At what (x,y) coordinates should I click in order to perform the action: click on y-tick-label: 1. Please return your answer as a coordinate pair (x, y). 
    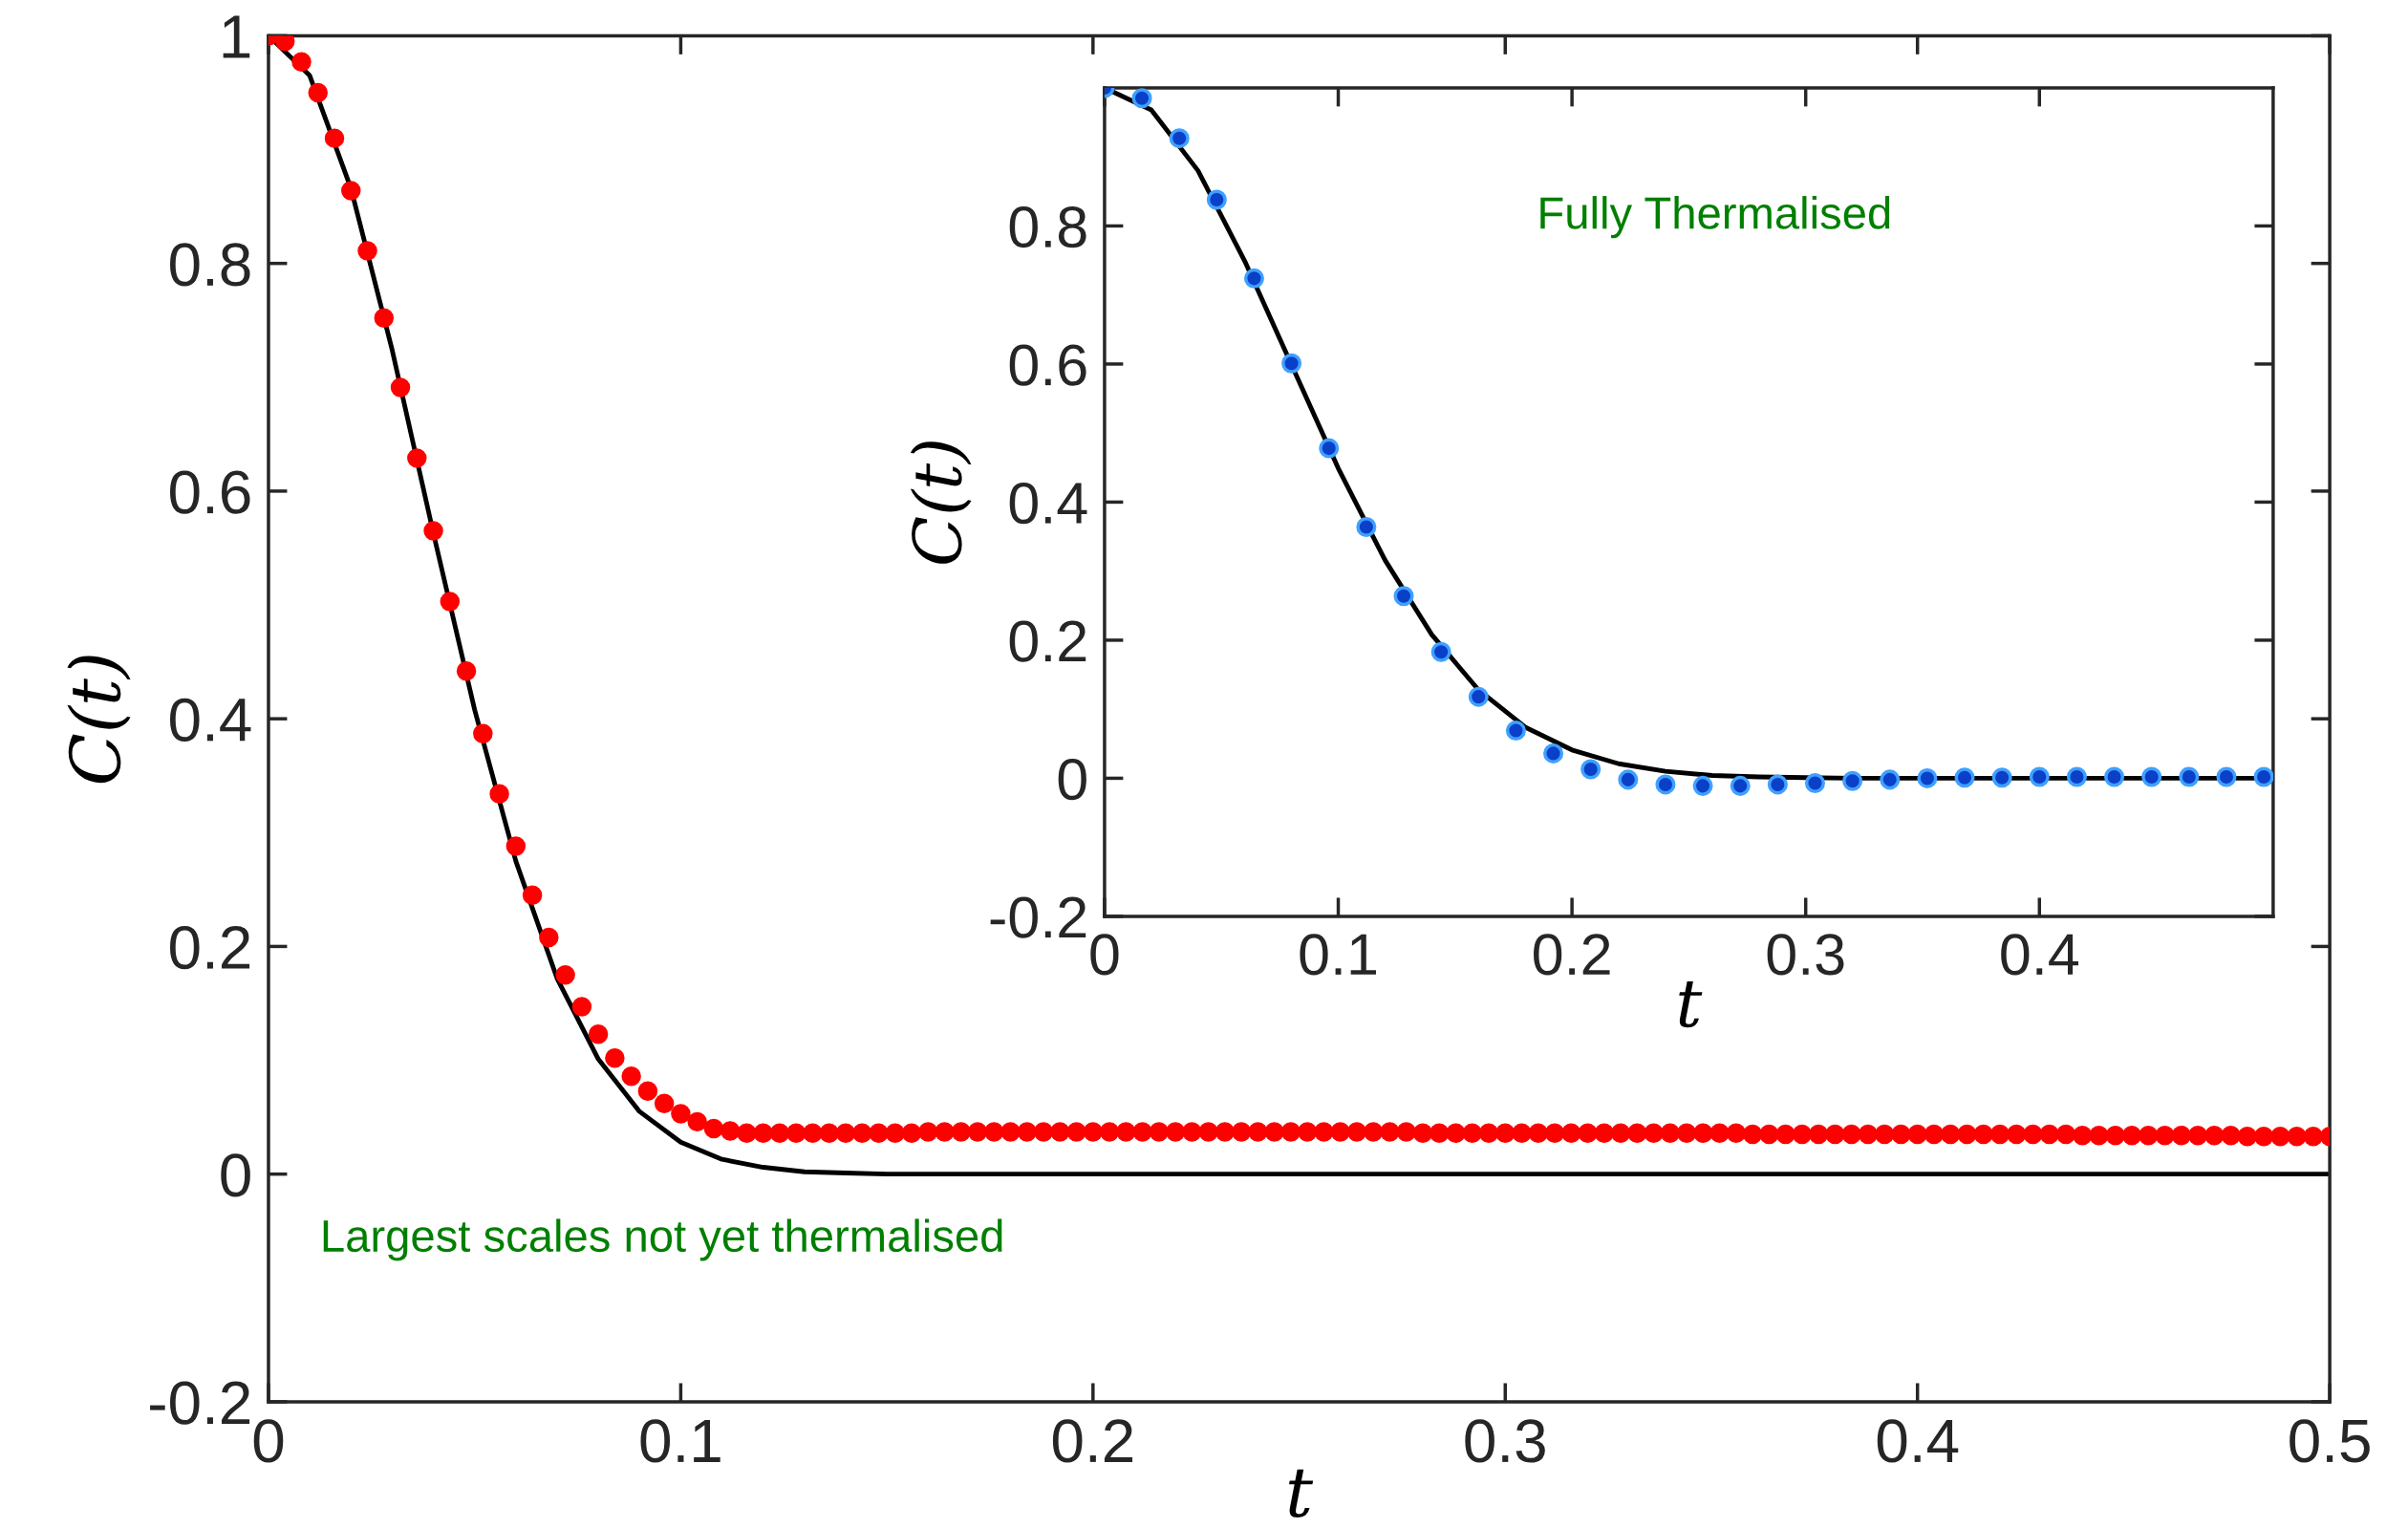
    Looking at the image, I should click on (237, 37).